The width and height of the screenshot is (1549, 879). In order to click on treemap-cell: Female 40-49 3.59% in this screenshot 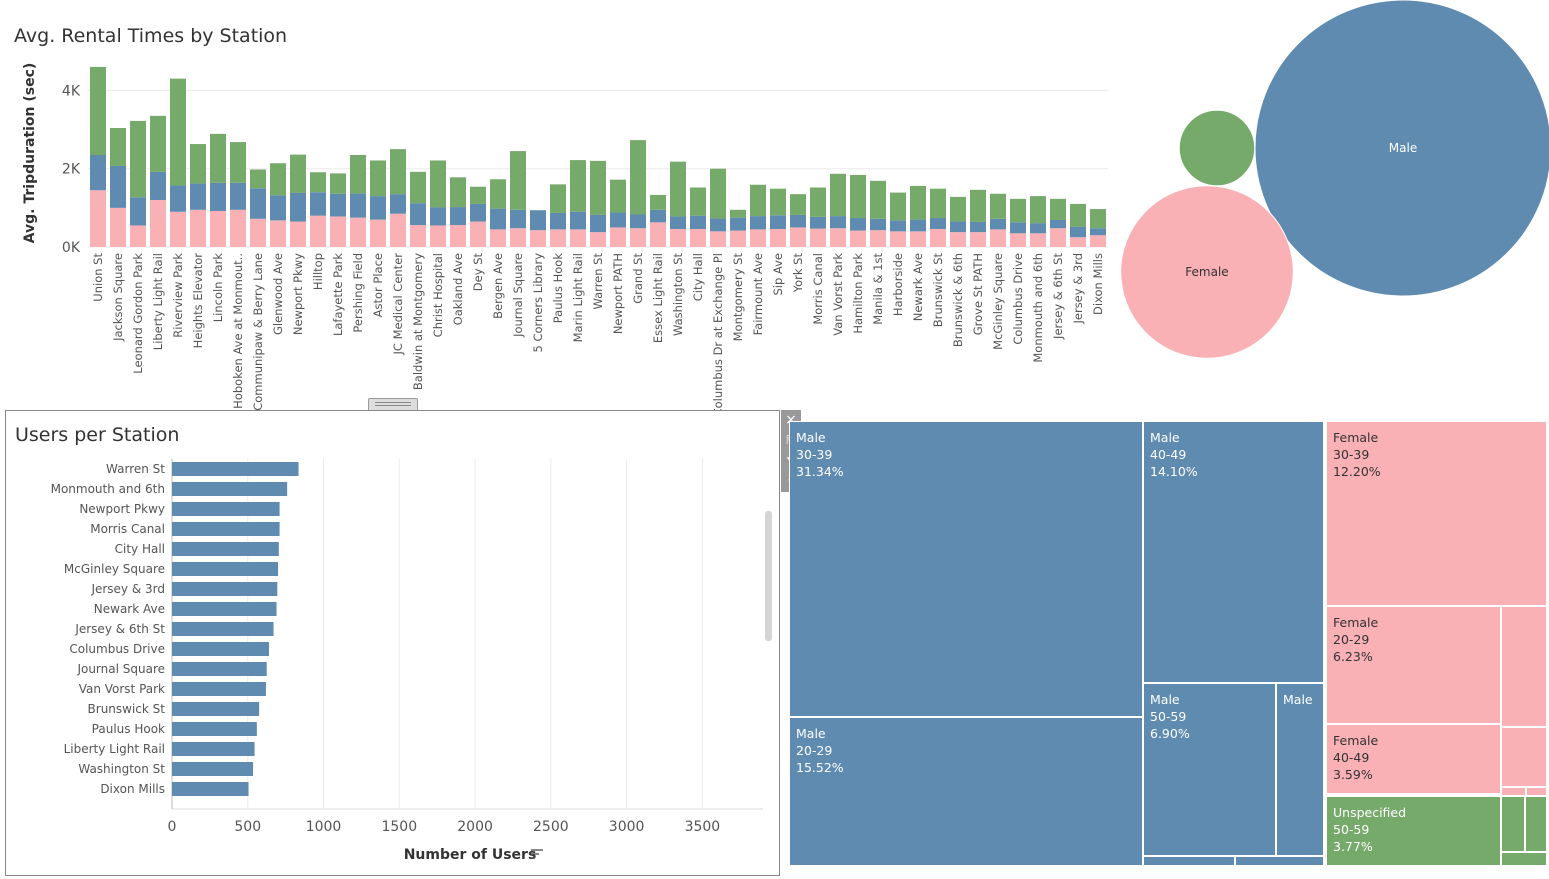, I will do `click(1413, 759)`.